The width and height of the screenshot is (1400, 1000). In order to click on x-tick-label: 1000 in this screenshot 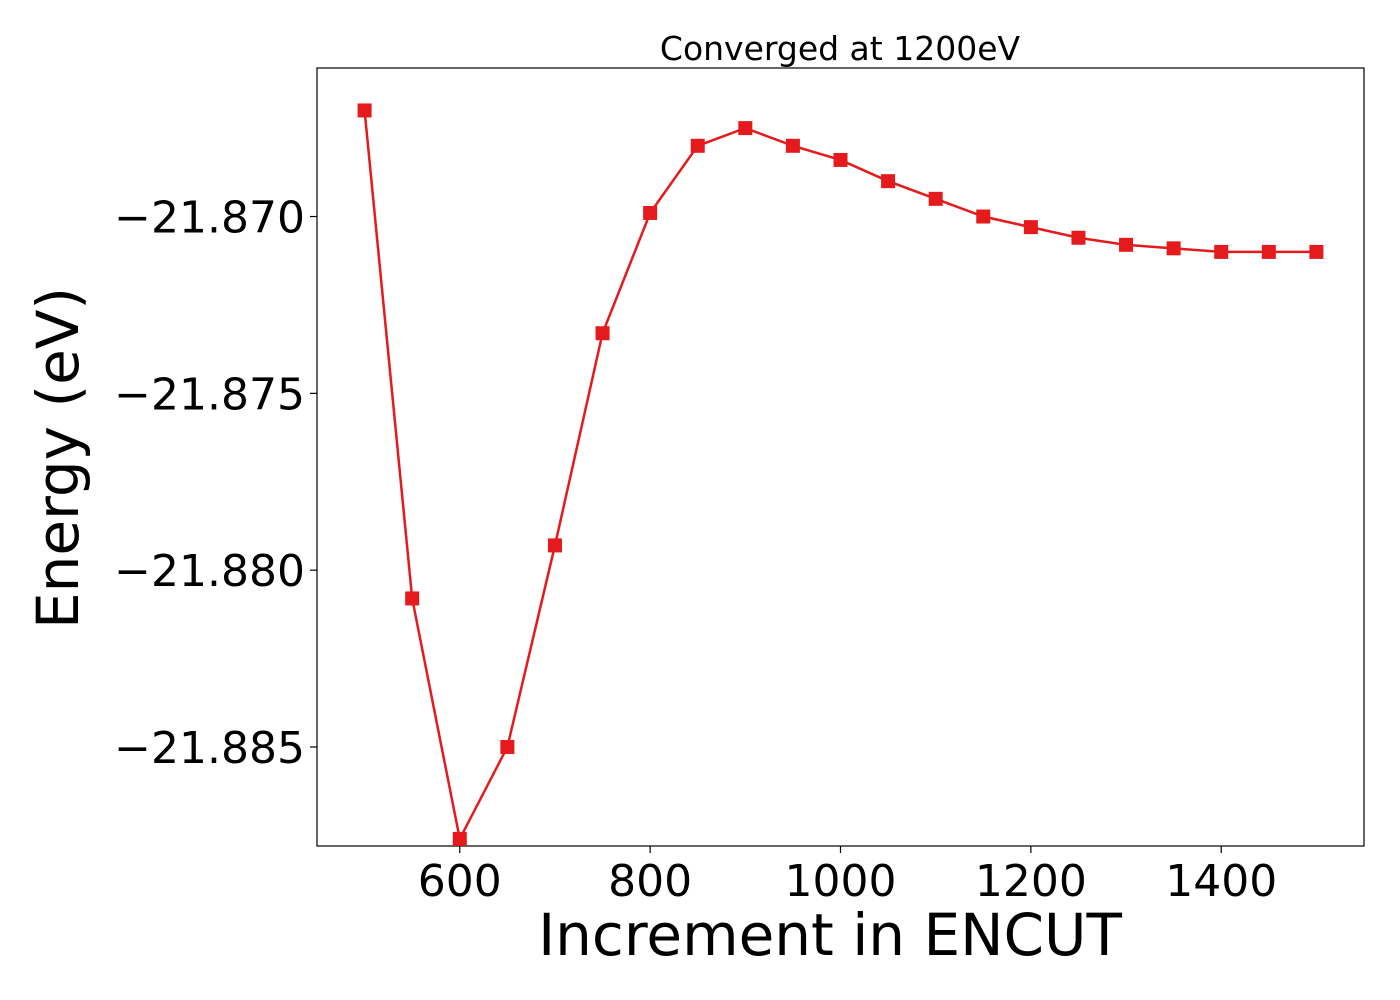, I will do `click(841, 881)`.